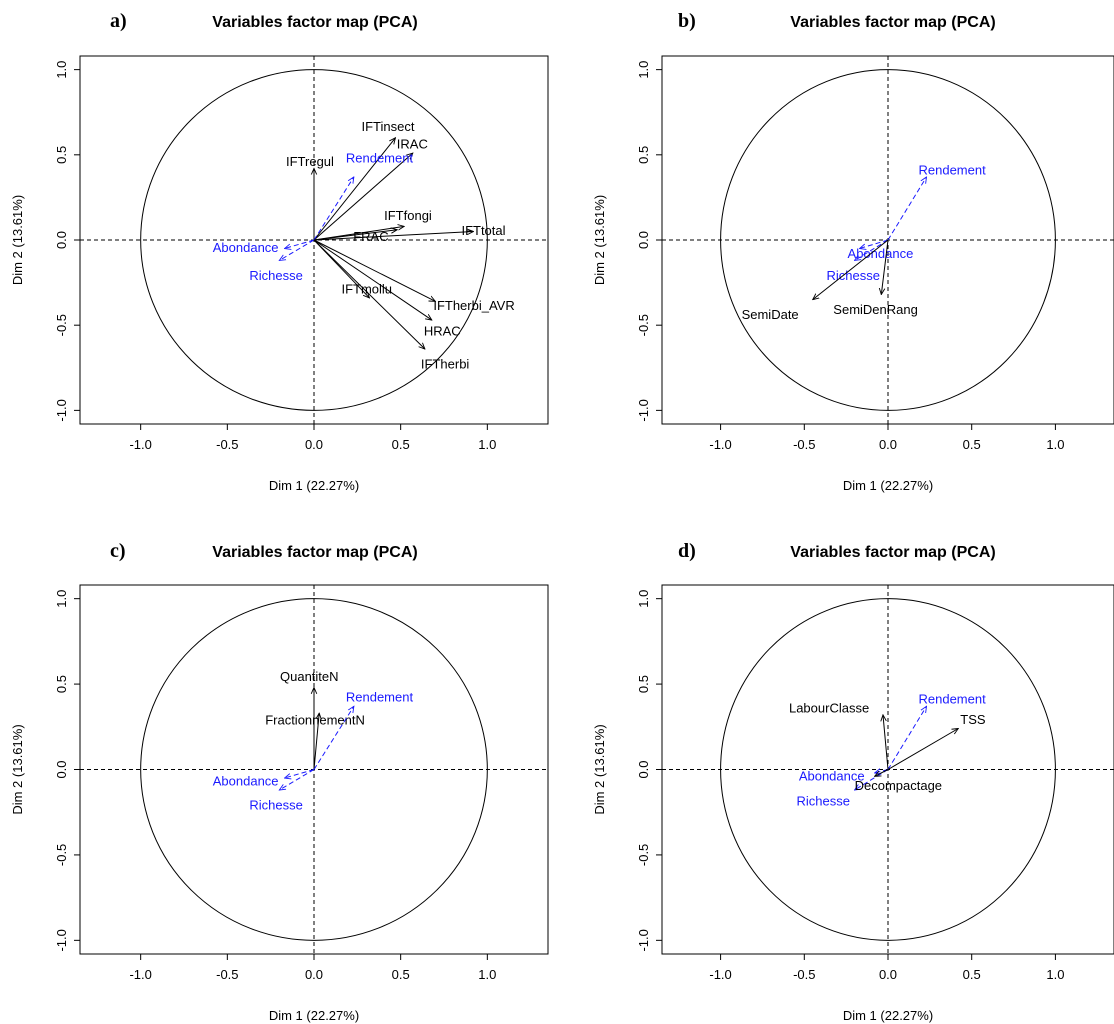  I want to click on variable-label: IFTherbi_AVR, so click(473, 305).